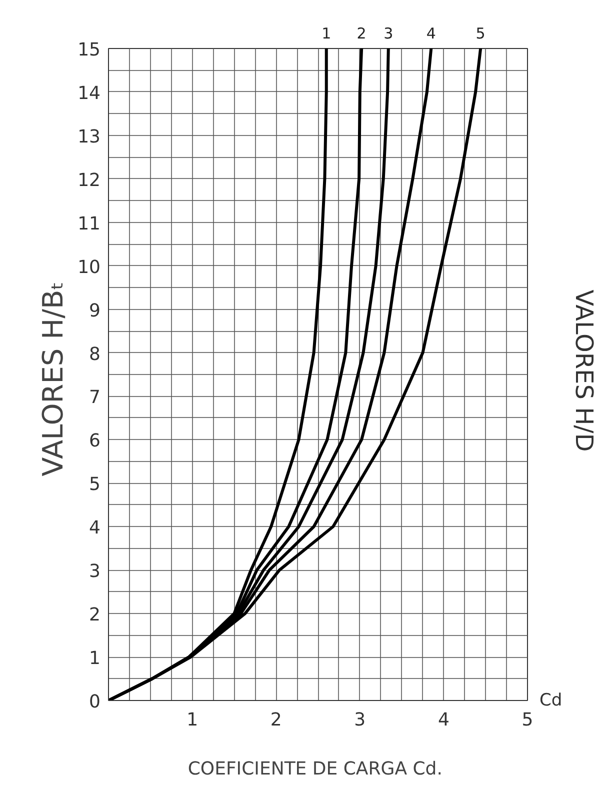  What do you see at coordinates (327, 33) in the screenshot?
I see `series-label: 1` at bounding box center [327, 33].